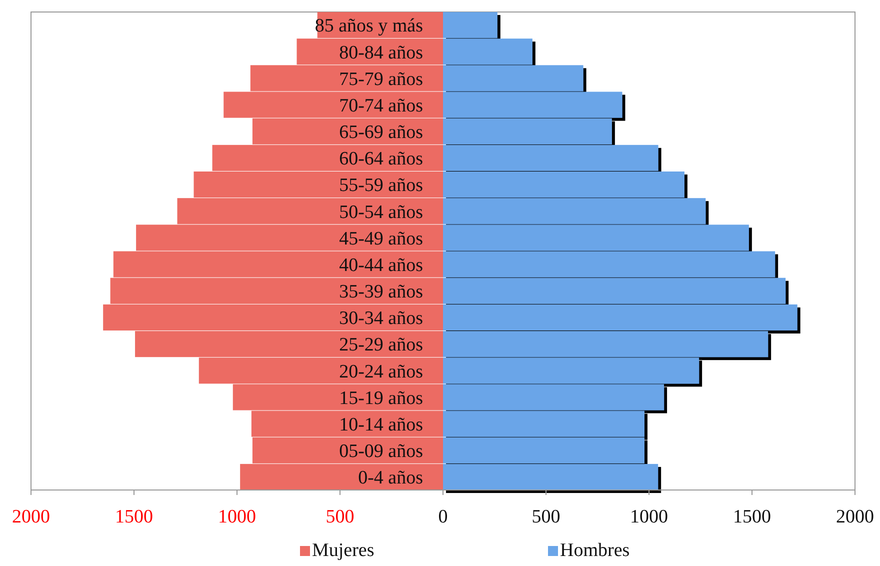 This screenshot has width=880, height=566. I want to click on y-tick-label: 65-69 años, so click(381, 133).